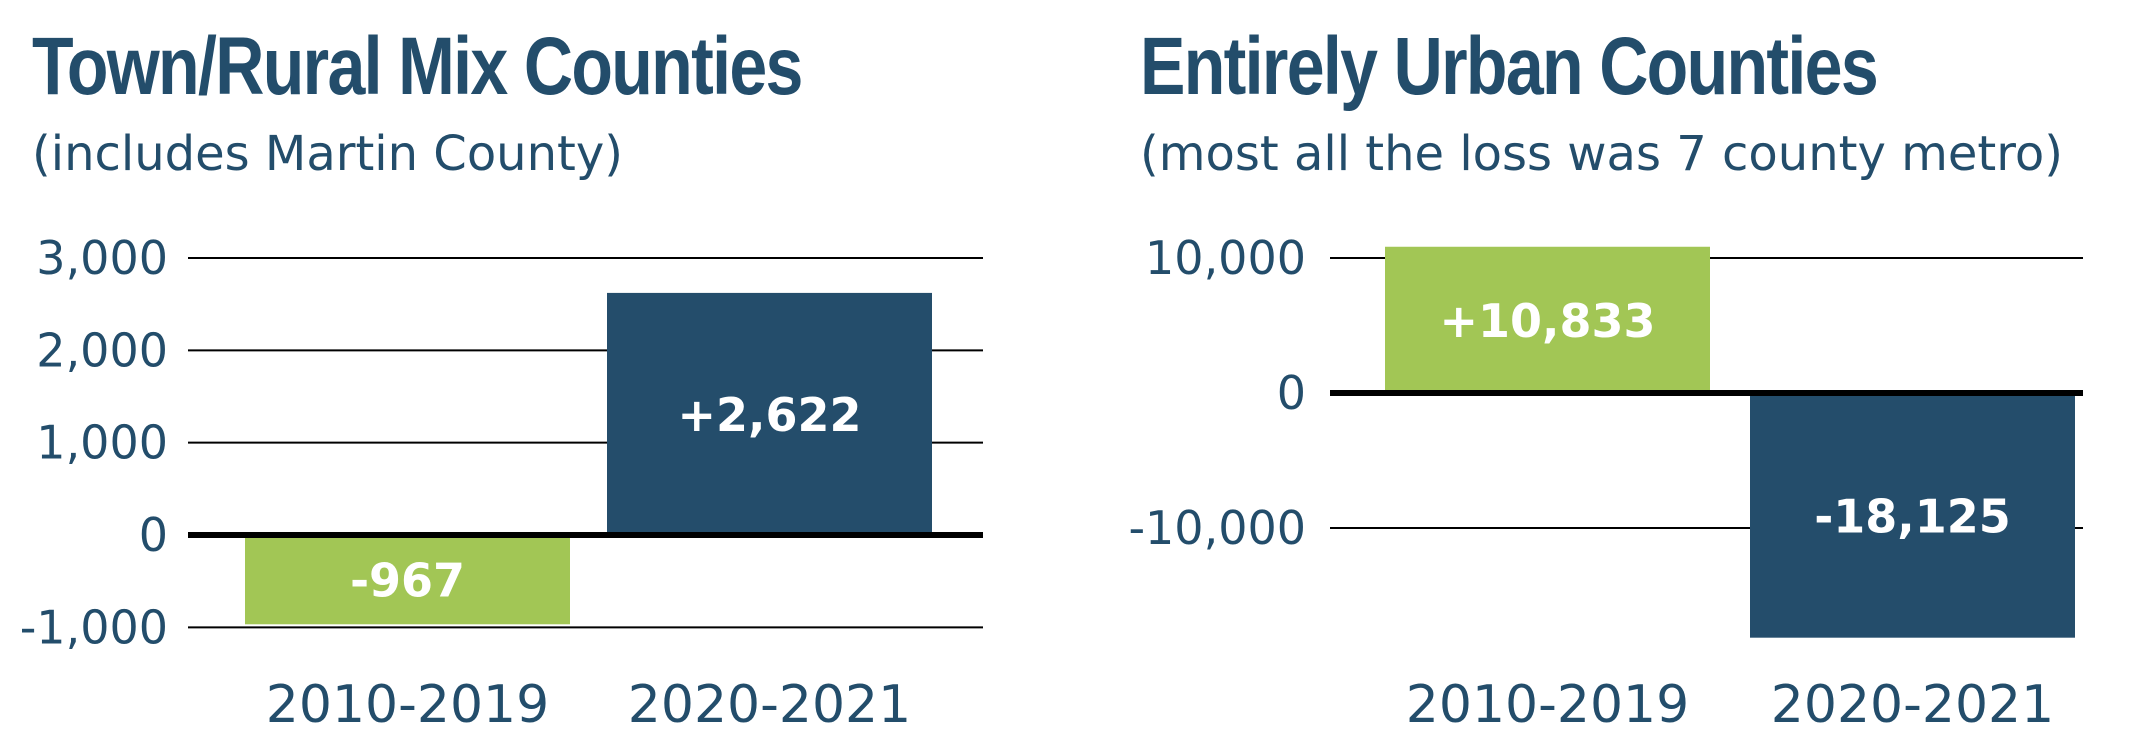  What do you see at coordinates (769, 705) in the screenshot?
I see `left-x-category-label: 2020-2021` at bounding box center [769, 705].